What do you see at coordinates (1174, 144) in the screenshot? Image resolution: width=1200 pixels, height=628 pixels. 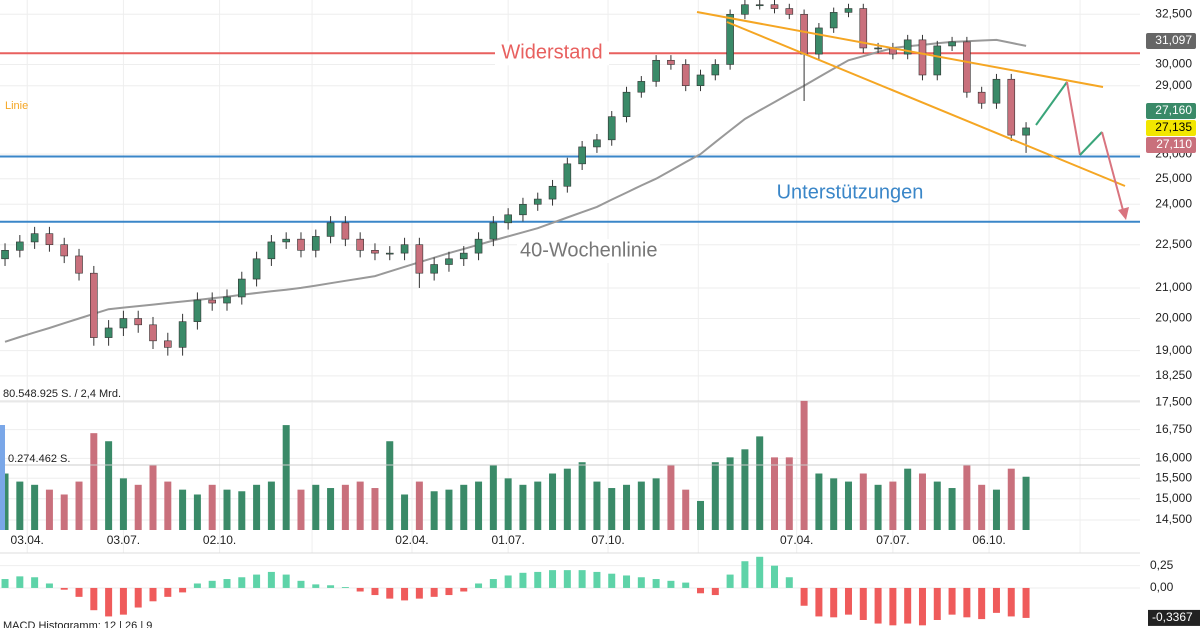 I see `price-label: 27,110` at bounding box center [1174, 144].